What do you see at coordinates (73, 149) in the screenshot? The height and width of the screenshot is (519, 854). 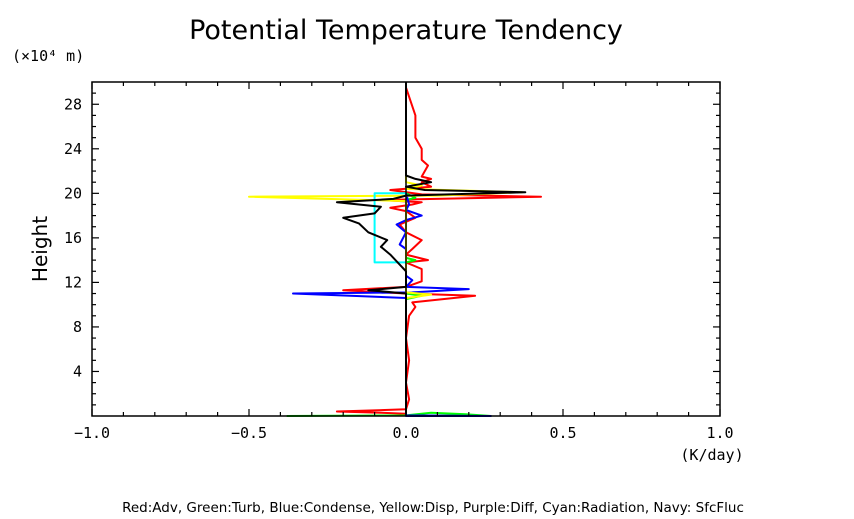 I see `y-tick-label: 24` at bounding box center [73, 149].